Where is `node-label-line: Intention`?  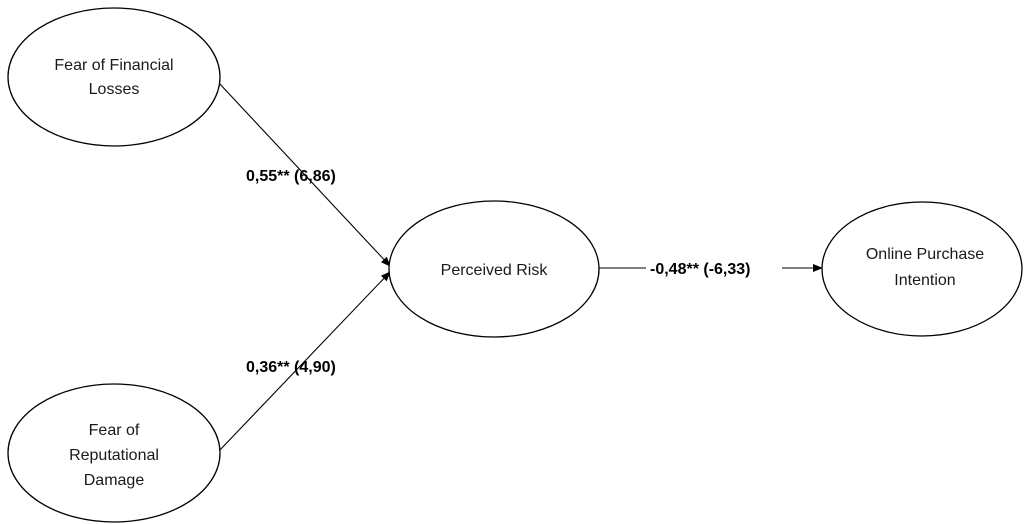
node-label-line: Intention is located at coordinates (924, 280).